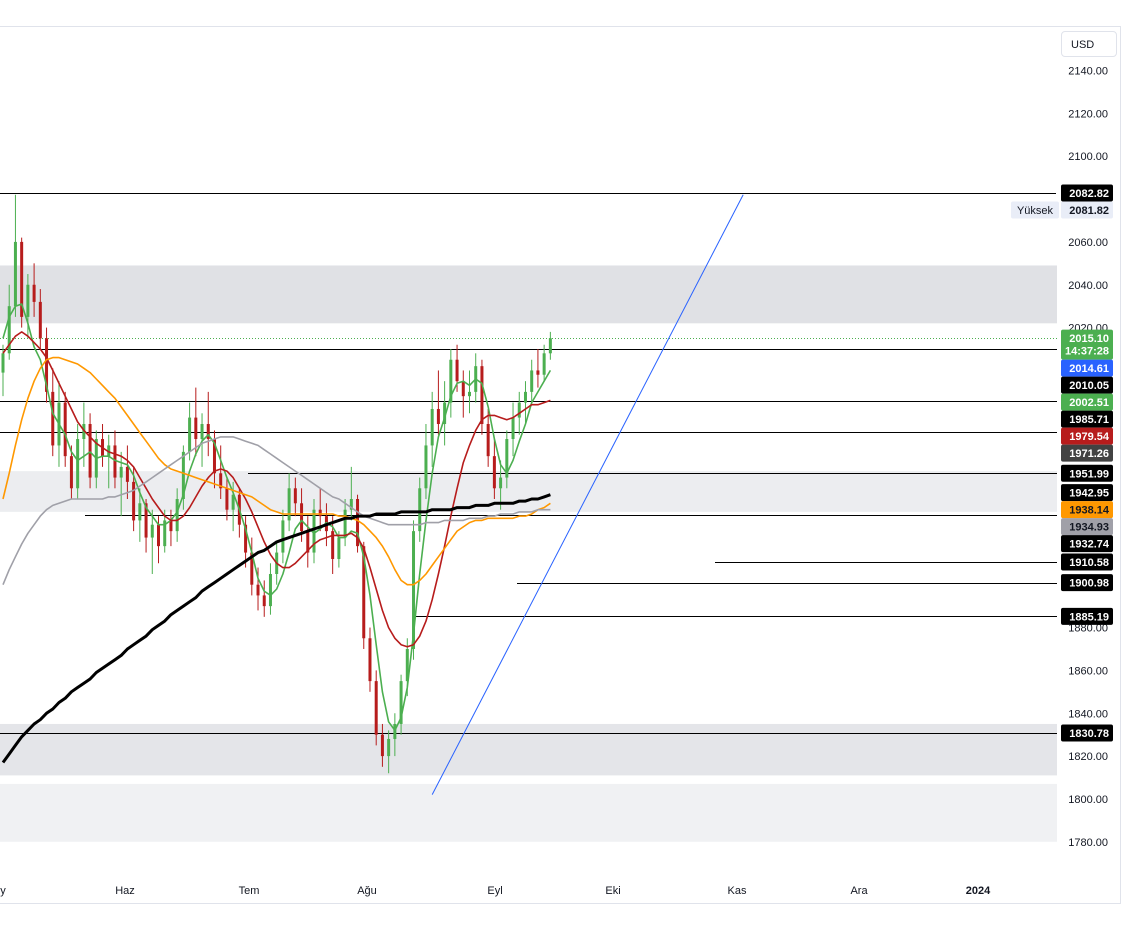  What do you see at coordinates (1089, 474) in the screenshot?
I see `price-tag-value: 1951.99` at bounding box center [1089, 474].